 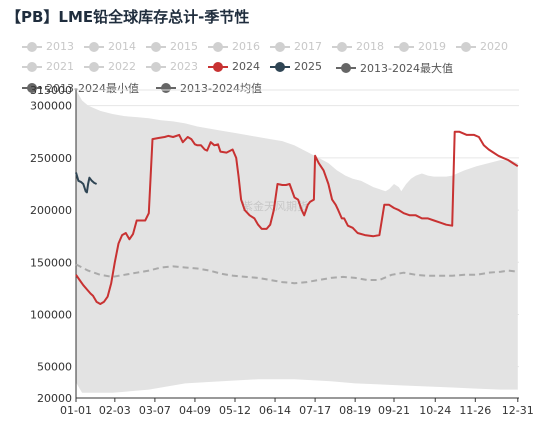 What do you see at coordinates (54, 398) in the screenshot?
I see `y-tick-label: 20000` at bounding box center [54, 398].